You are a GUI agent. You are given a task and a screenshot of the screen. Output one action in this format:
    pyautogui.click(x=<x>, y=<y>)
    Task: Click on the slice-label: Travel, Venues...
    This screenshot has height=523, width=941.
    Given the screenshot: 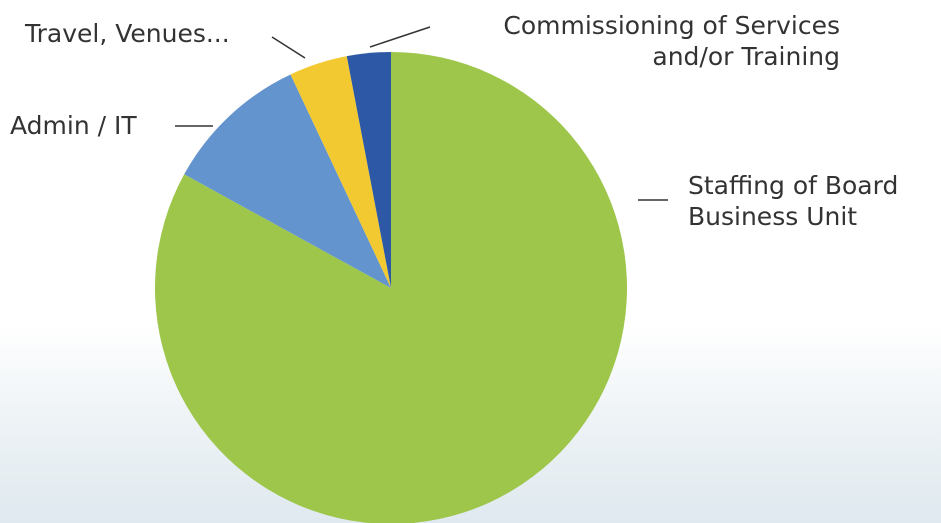 What is the action you would take?
    pyautogui.click(x=127, y=33)
    